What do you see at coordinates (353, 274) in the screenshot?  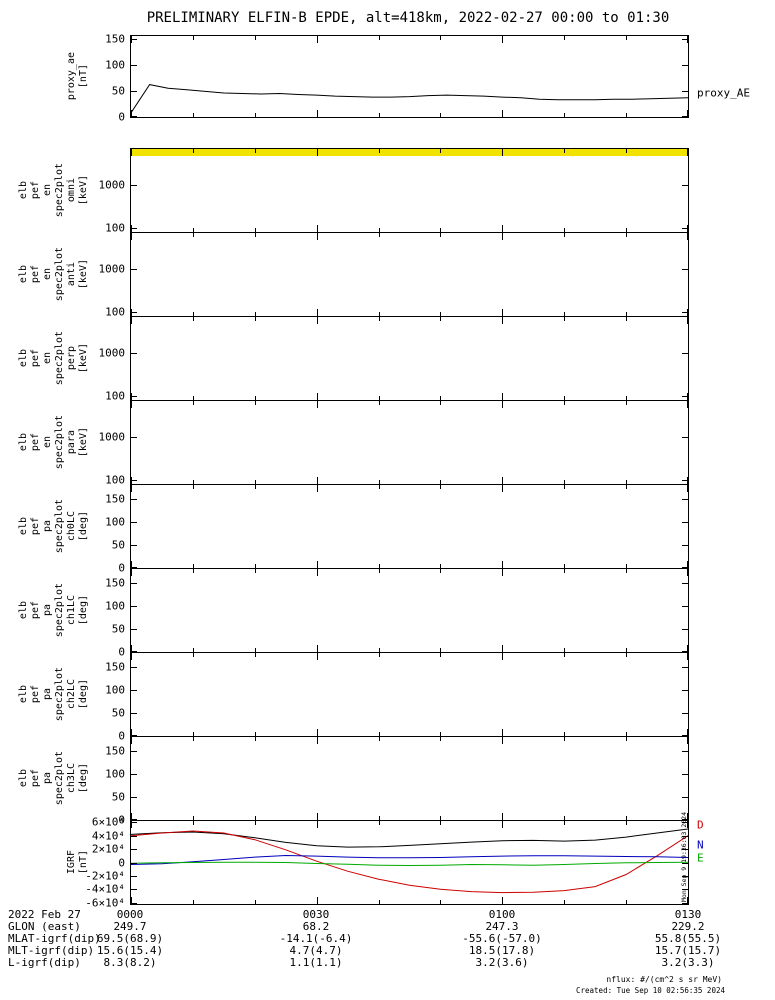 I see `panel-en-anti: 100 1000 elb pef en spec2plot anti [keV]` at bounding box center [353, 274].